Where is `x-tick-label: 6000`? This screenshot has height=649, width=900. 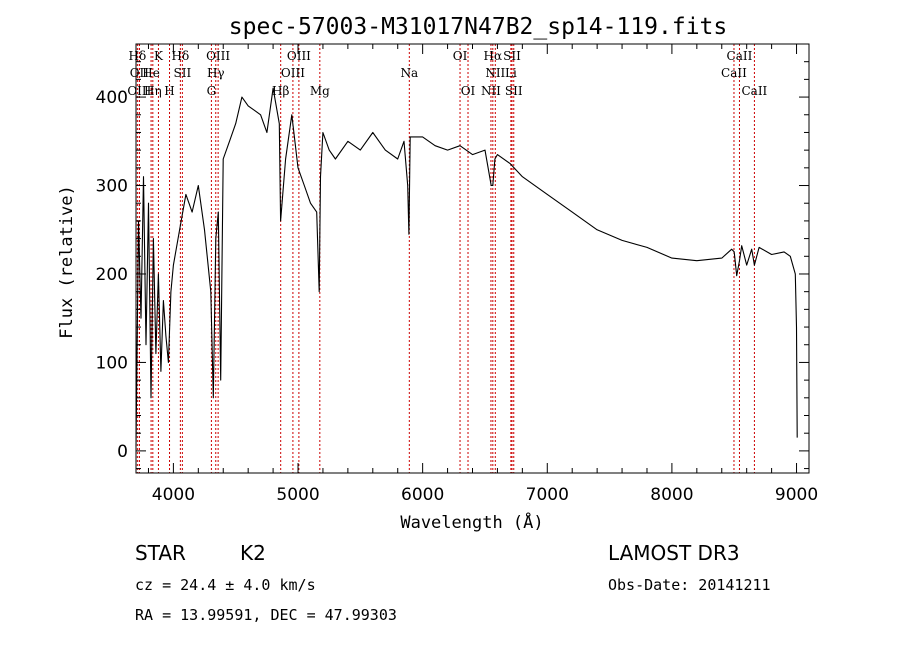
x-tick-label: 6000 is located at coordinates (422, 495).